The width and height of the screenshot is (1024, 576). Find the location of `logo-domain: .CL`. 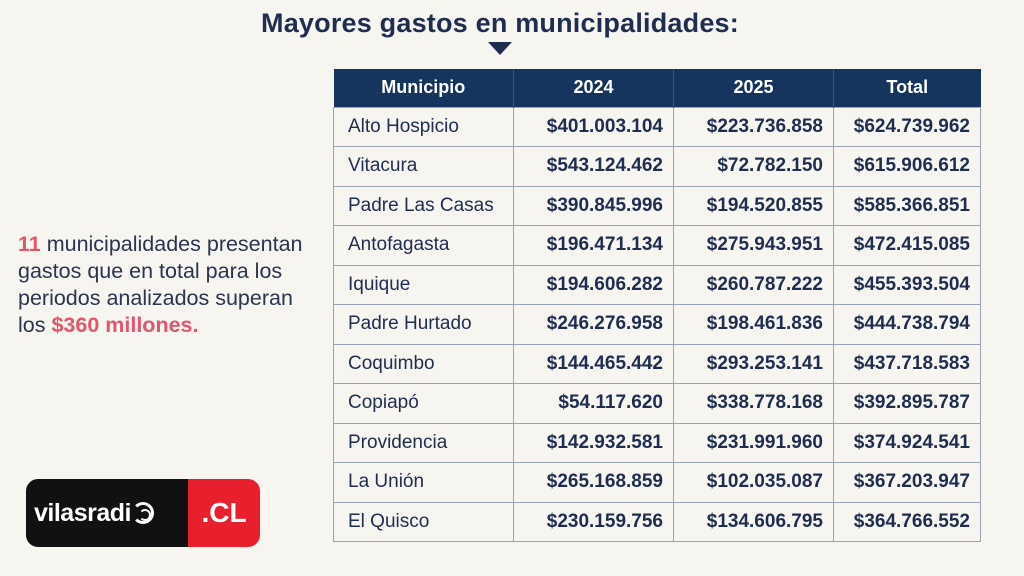

logo-domain: .CL is located at coordinates (224, 513).